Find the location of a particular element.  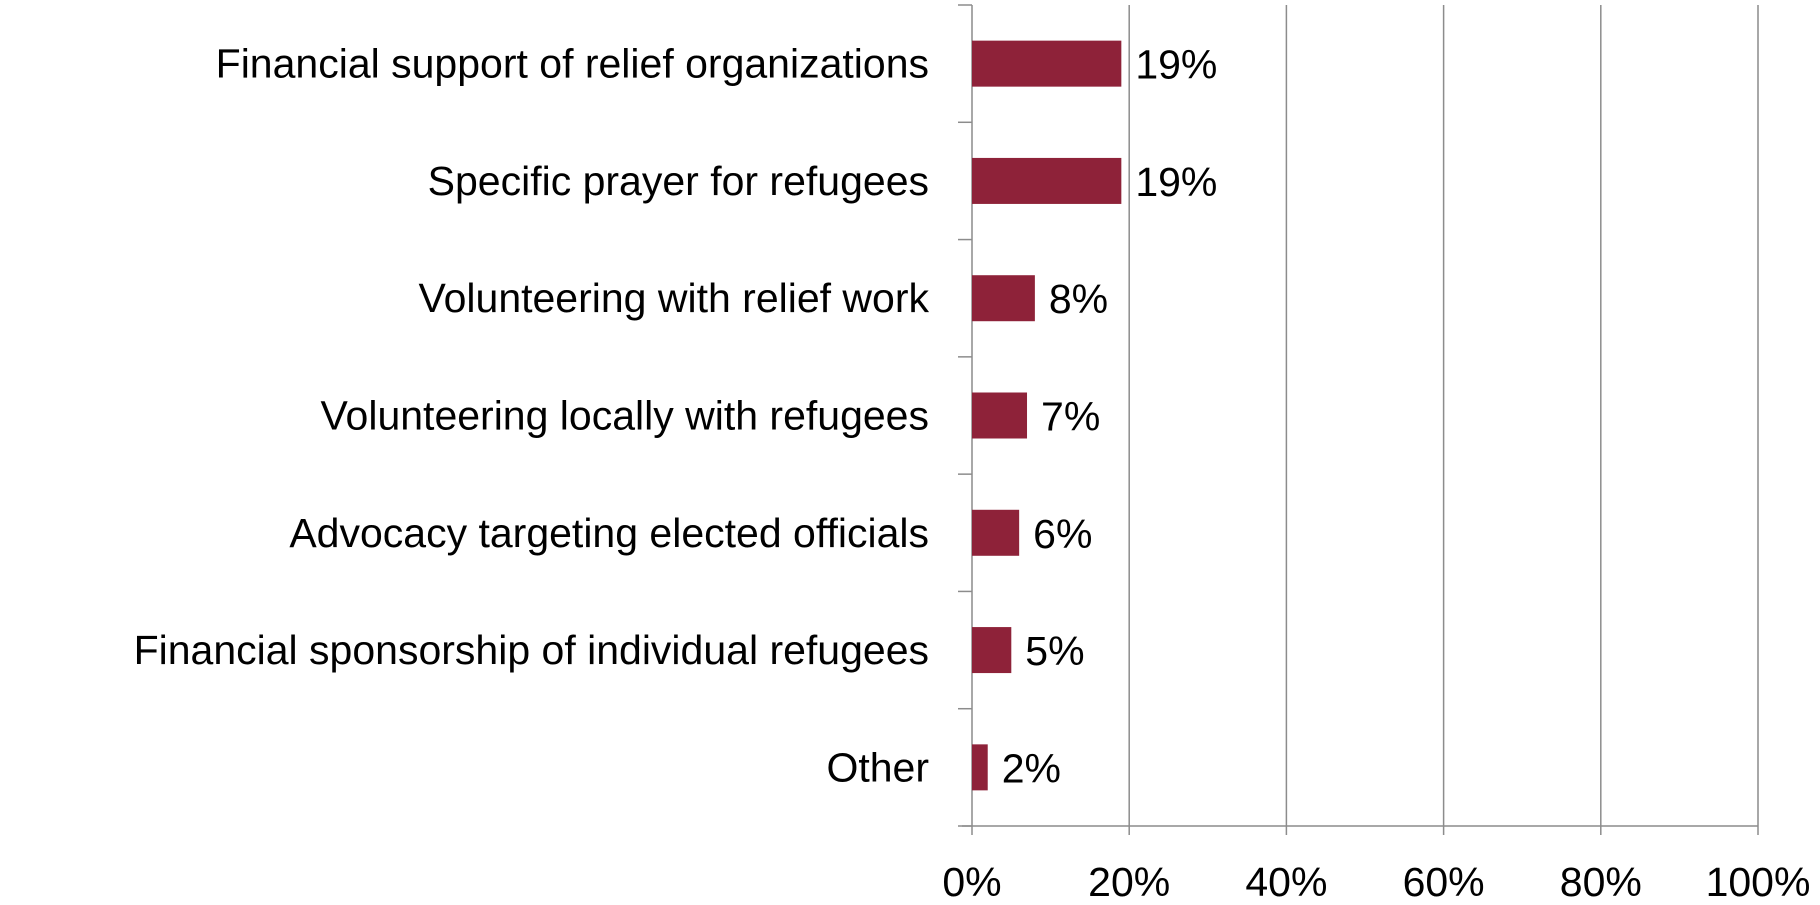

x-tick-label: 100% is located at coordinates (1758, 882).